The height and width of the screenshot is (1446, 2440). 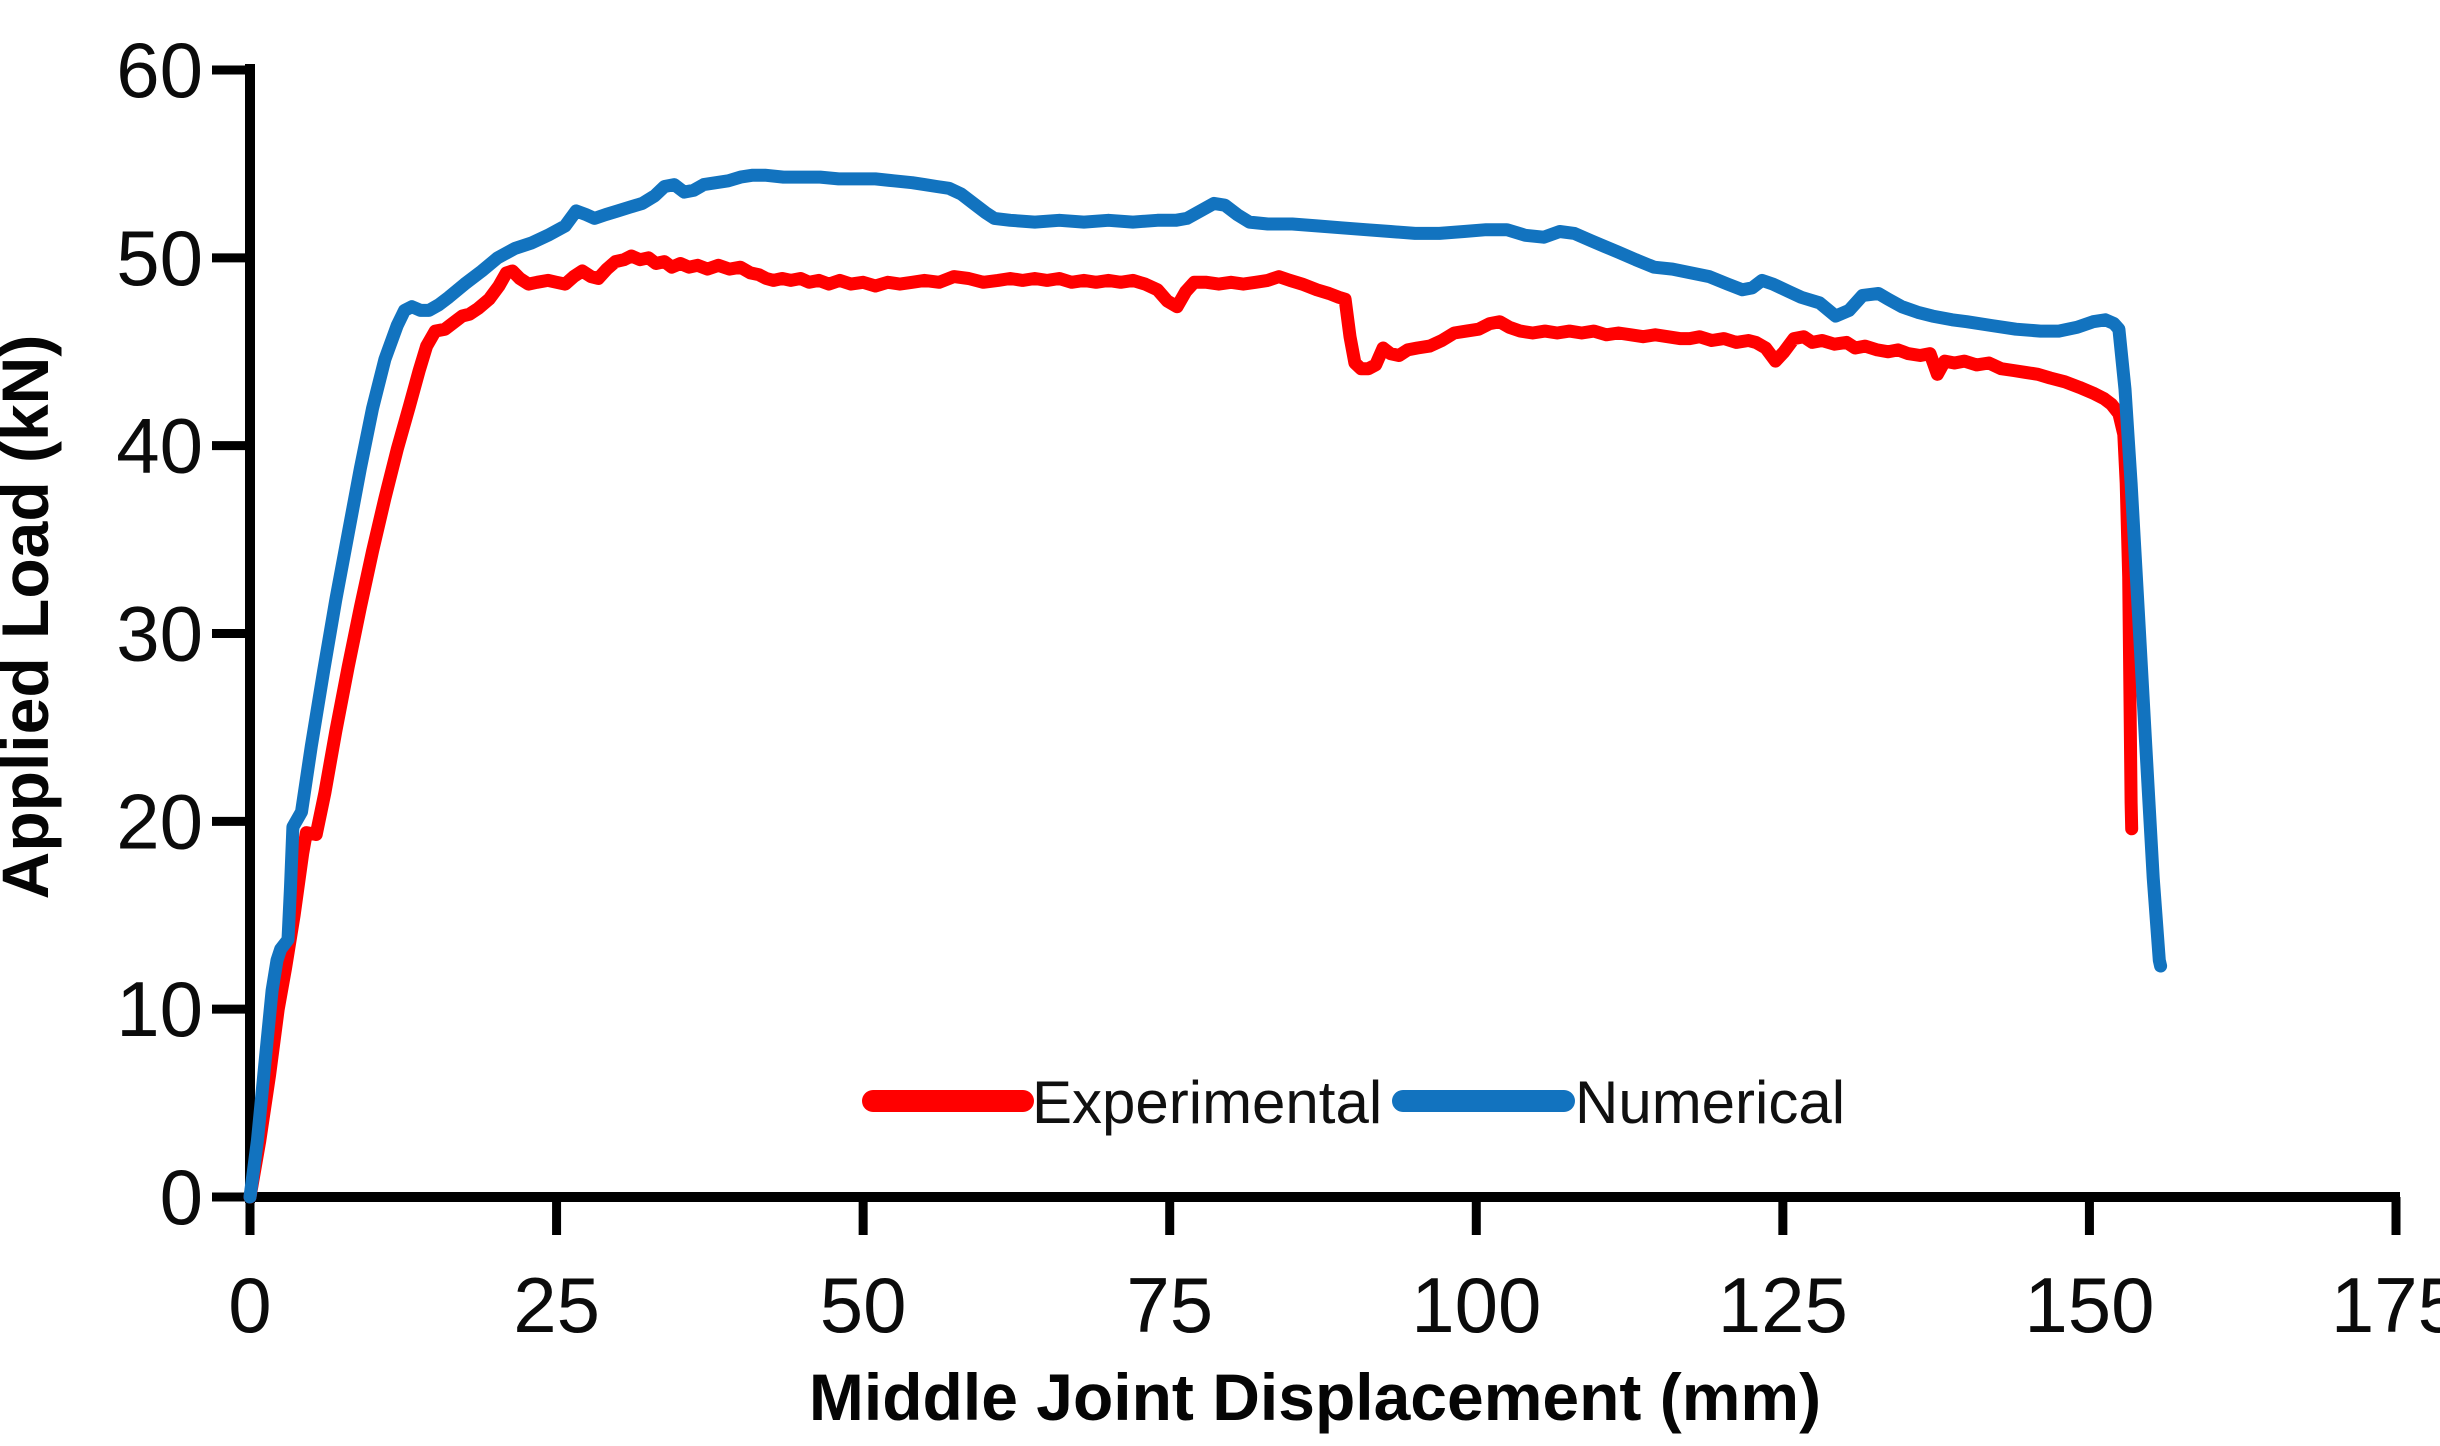 What do you see at coordinates (159, 634) in the screenshot?
I see `y-tick-label: 30` at bounding box center [159, 634].